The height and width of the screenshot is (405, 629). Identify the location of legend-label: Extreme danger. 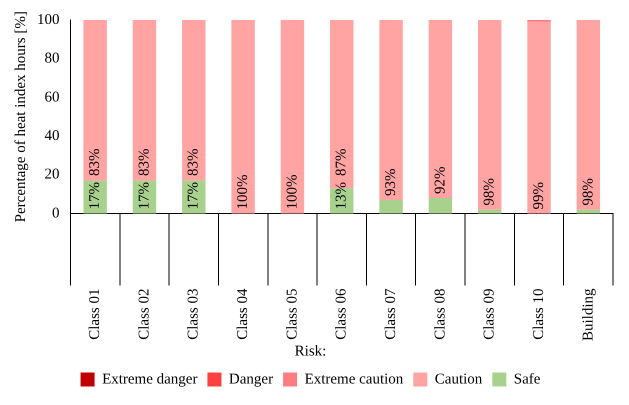
(150, 379).